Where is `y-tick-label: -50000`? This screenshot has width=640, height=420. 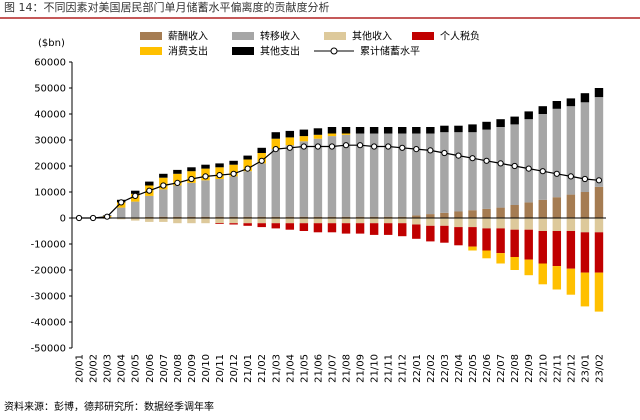 y-tick-label: -50000 is located at coordinates (48, 349).